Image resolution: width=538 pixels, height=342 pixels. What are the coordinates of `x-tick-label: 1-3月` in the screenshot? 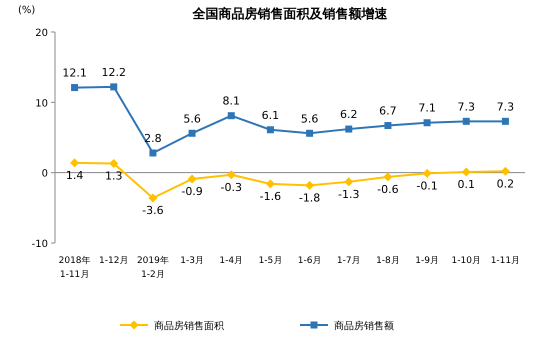 It's located at (192, 261).